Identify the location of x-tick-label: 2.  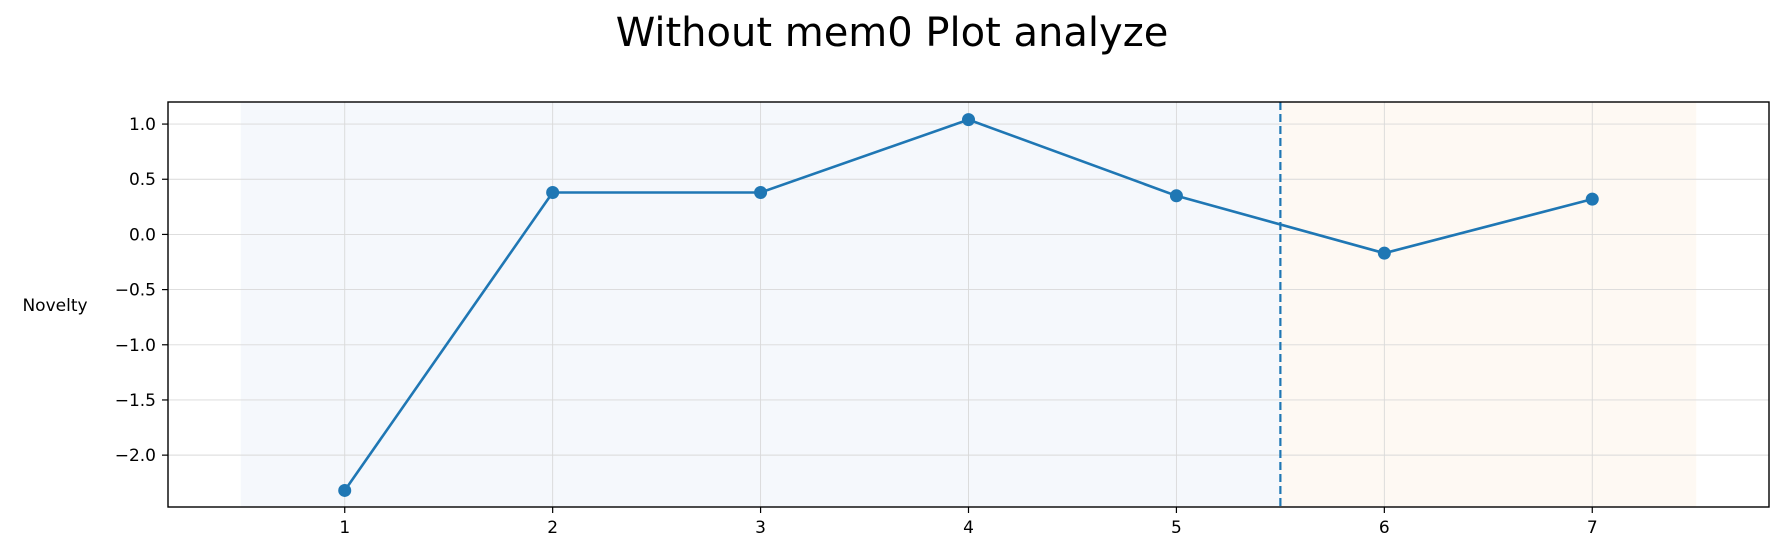
(552, 528).